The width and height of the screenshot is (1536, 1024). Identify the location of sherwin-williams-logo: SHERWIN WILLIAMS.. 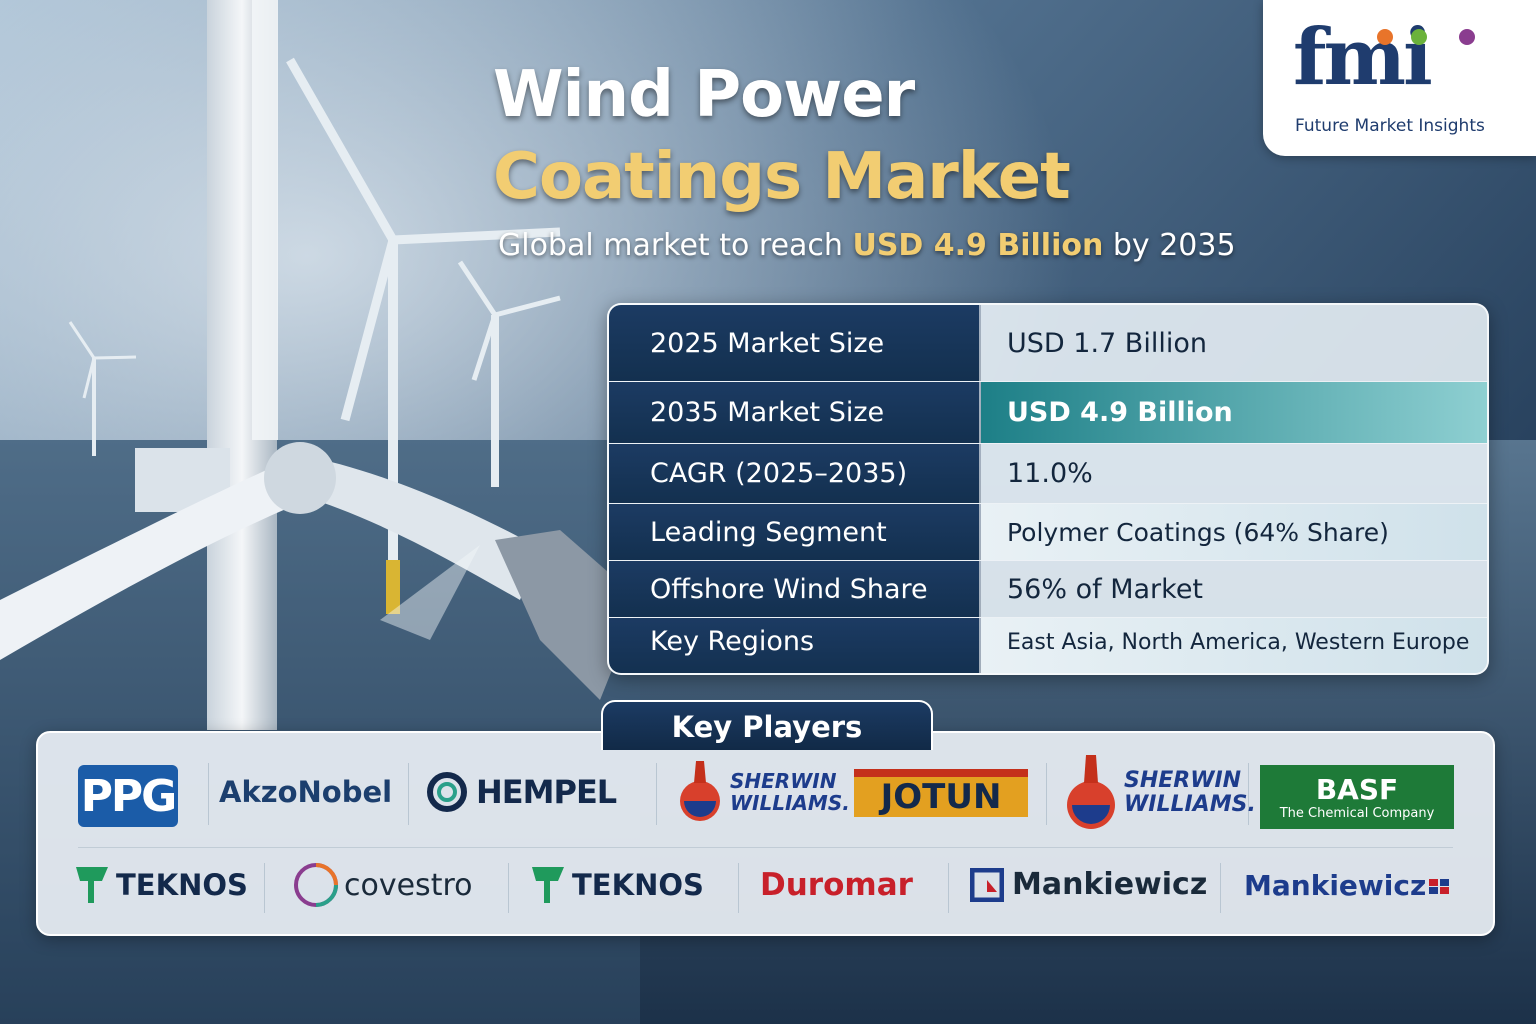
(764, 792).